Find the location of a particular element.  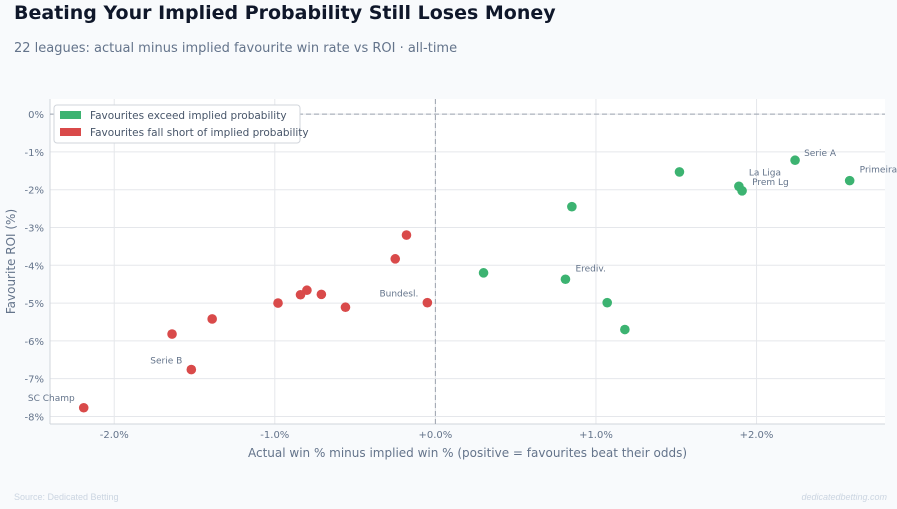

point-label: Serie A is located at coordinates (820, 154).